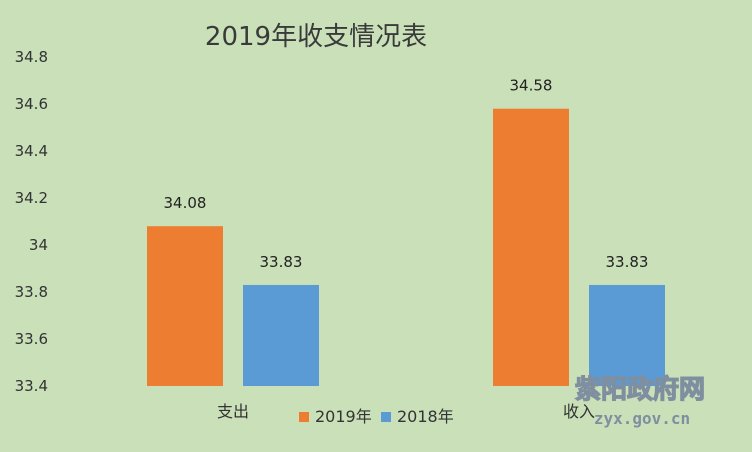  Describe the element at coordinates (31, 386) in the screenshot. I see `y-tick-label: 33.4` at that location.